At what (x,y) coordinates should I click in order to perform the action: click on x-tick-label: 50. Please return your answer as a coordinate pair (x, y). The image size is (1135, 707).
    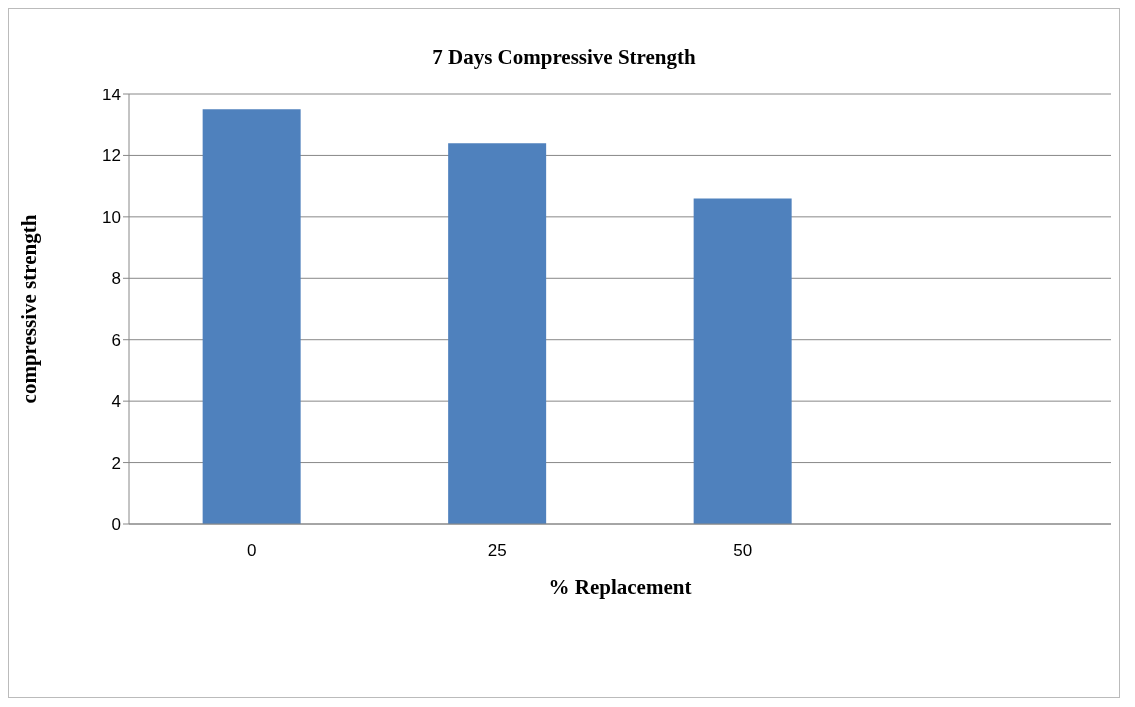
    Looking at the image, I should click on (743, 551).